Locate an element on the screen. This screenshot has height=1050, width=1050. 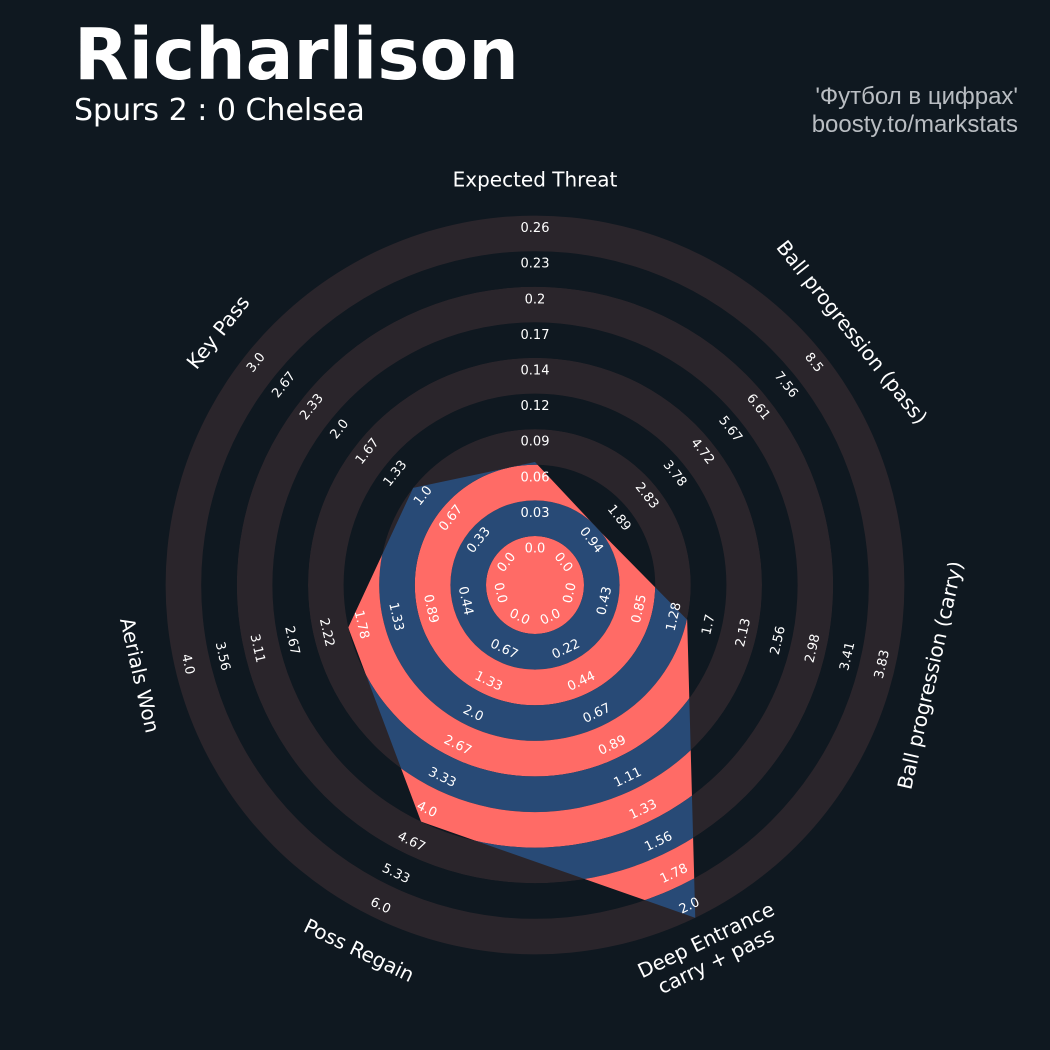
tick-label: 2.22 is located at coordinates (326, 633).